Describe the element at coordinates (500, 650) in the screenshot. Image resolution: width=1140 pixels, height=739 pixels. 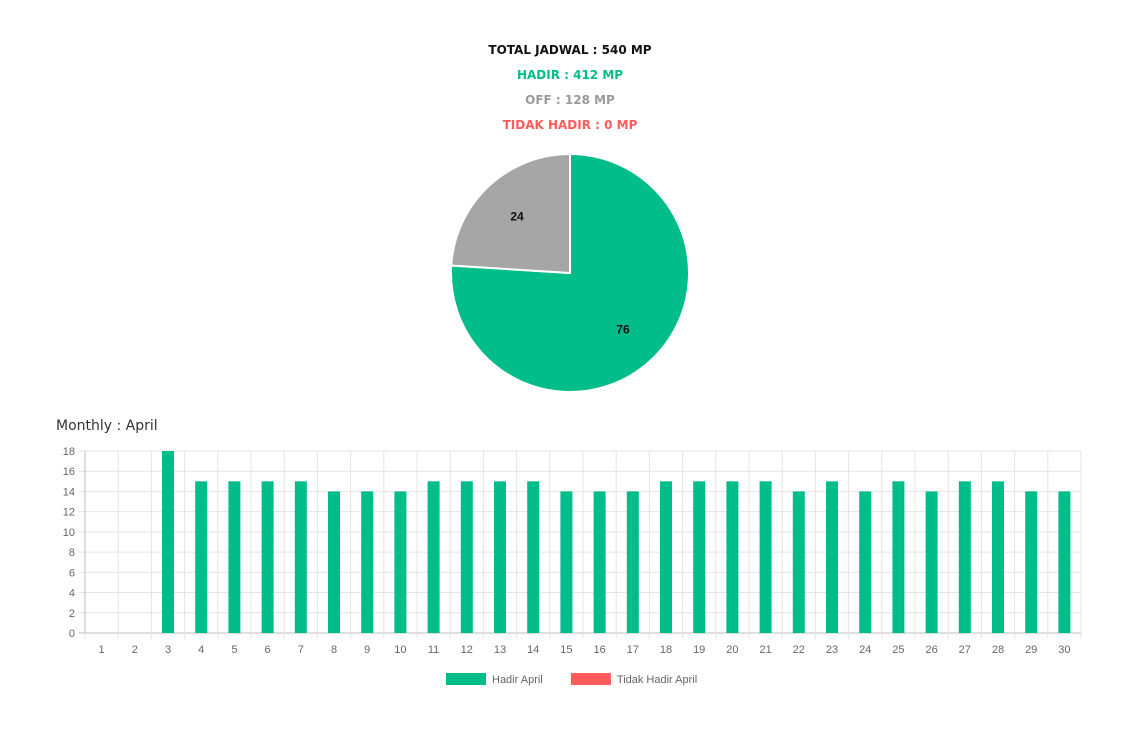
I see `x-tick-label: 13` at that location.